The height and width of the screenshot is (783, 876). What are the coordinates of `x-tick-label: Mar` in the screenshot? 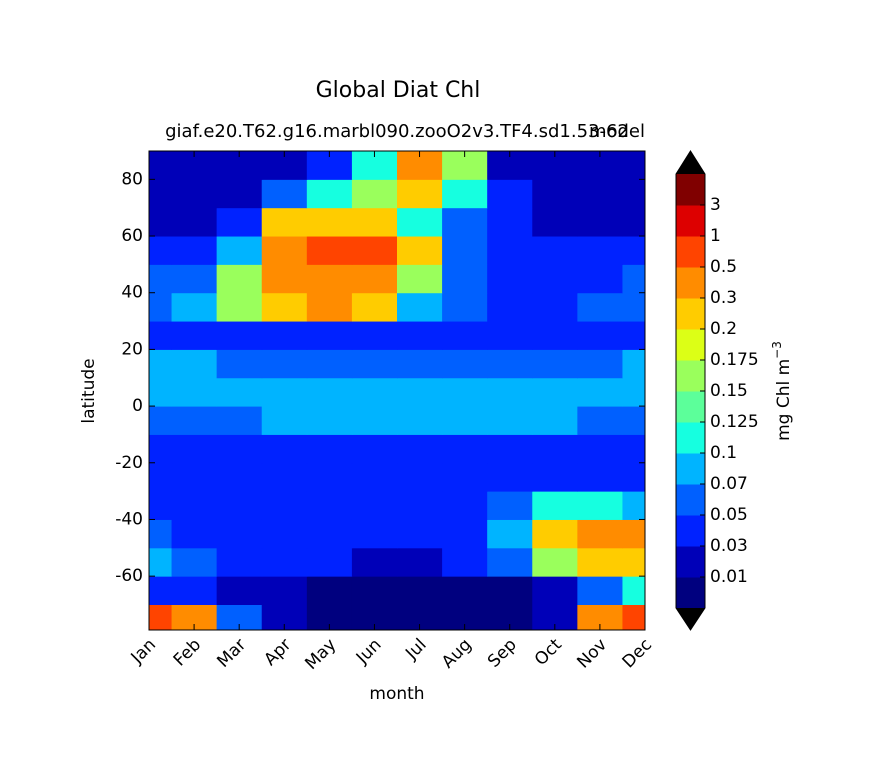 It's located at (231, 653).